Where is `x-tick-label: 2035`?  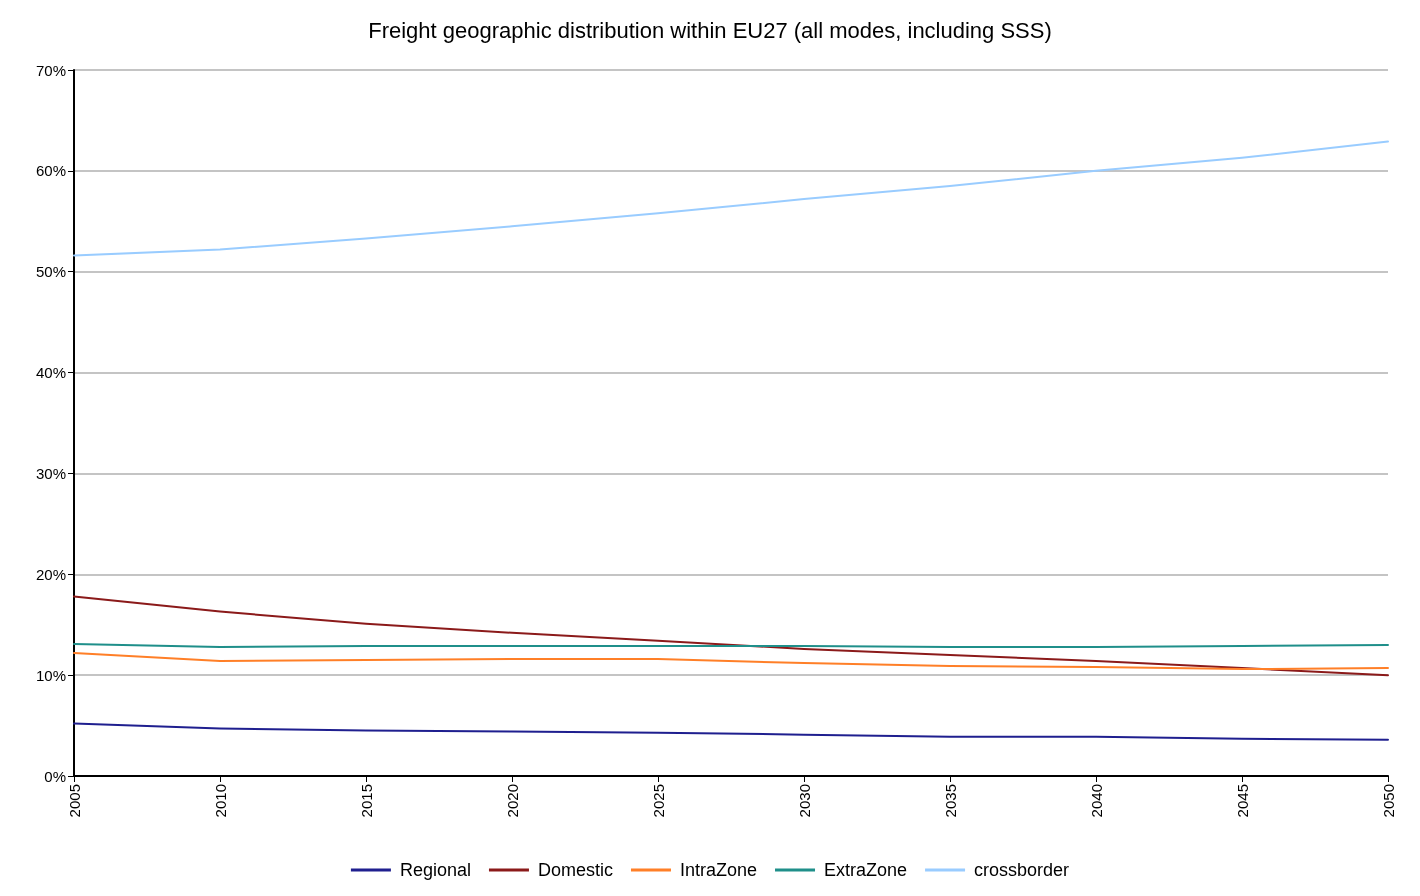 x-tick-label: 2035 is located at coordinates (950, 801).